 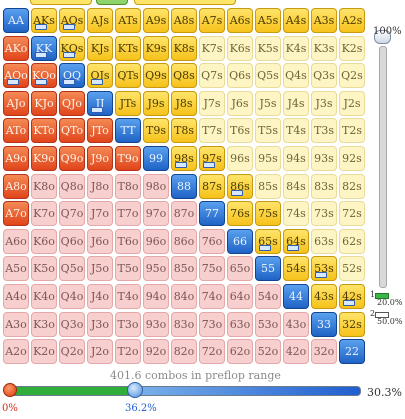 I want to click on hand-cell-k6o: K6o, so click(x=44, y=241).